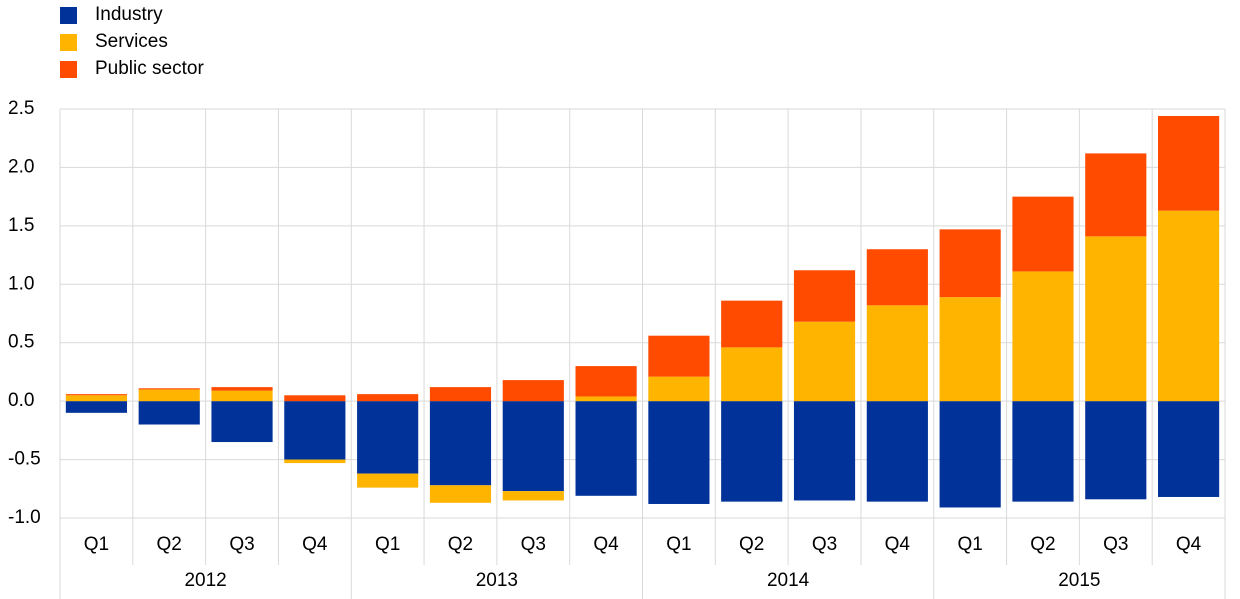  I want to click on y-tick-label: -0.5, so click(24, 459).